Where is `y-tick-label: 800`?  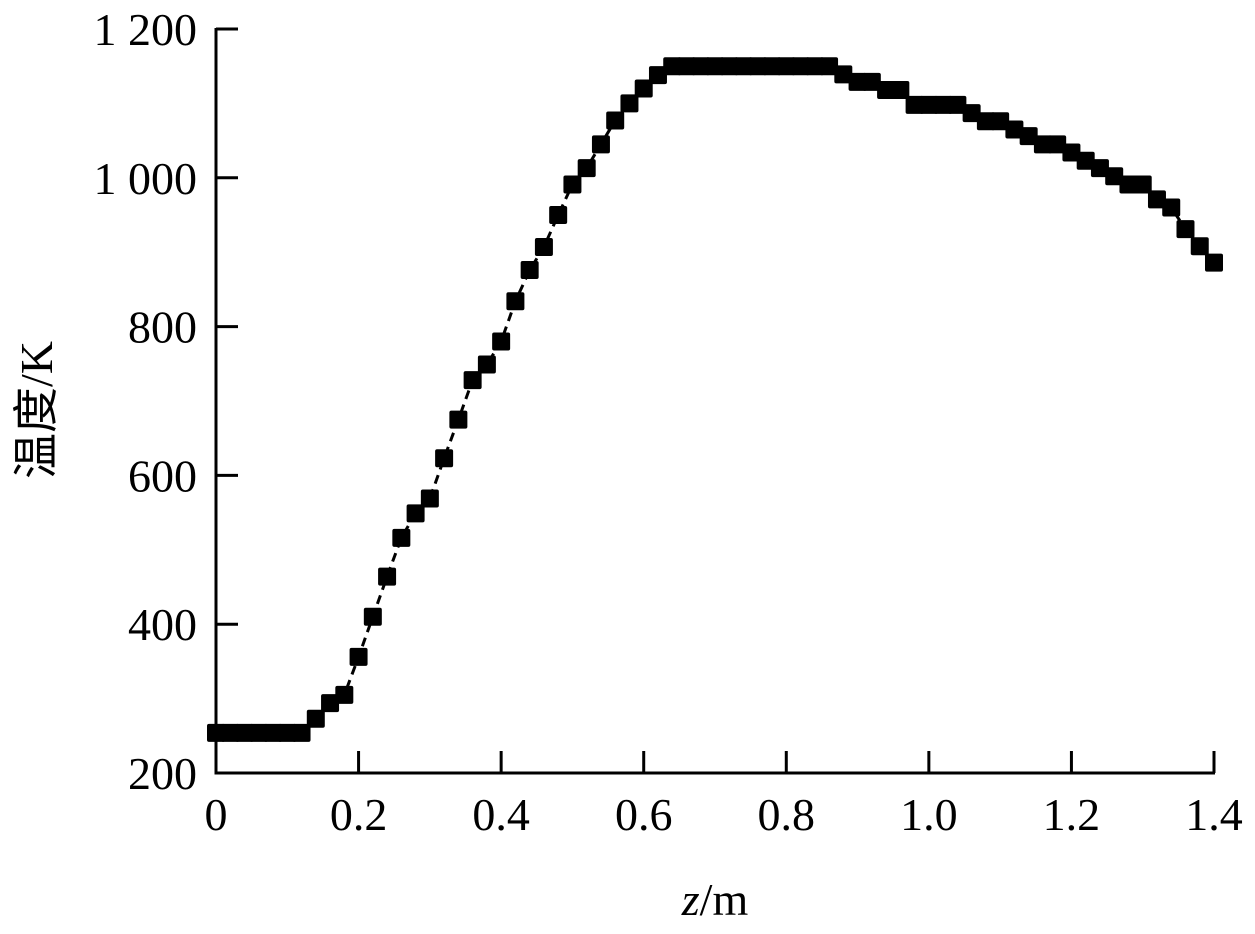 y-tick-label: 800 is located at coordinates (162, 327).